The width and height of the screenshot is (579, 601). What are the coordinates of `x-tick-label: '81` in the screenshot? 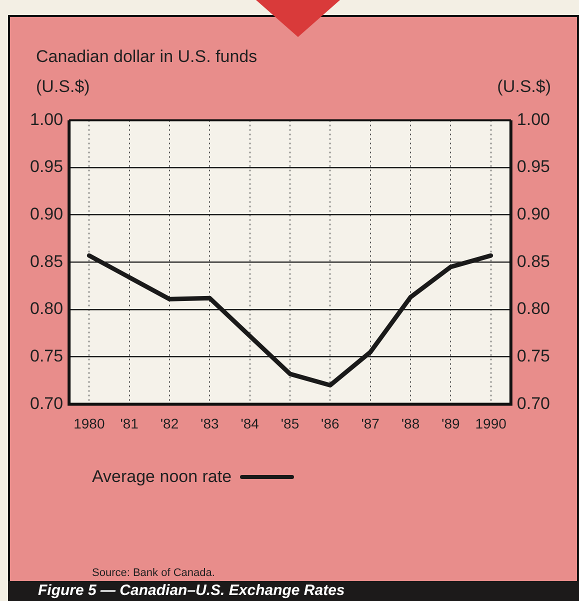 It's located at (129, 423).